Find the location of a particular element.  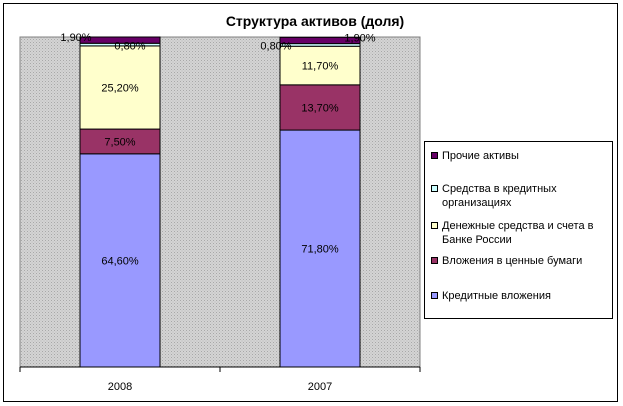

chart-title: Структура активов (доля) is located at coordinates (315, 21).